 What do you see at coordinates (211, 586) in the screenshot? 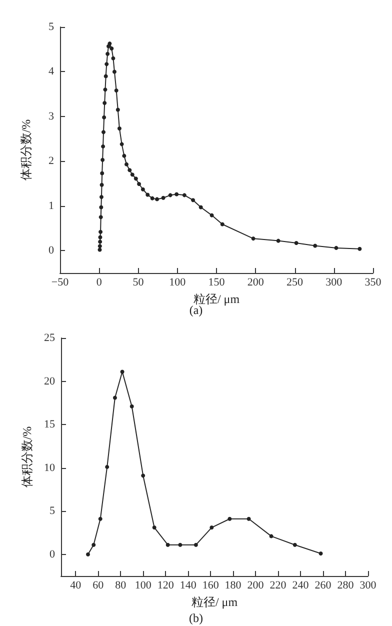
I see `x-tick-label: 160` at bounding box center [211, 586].